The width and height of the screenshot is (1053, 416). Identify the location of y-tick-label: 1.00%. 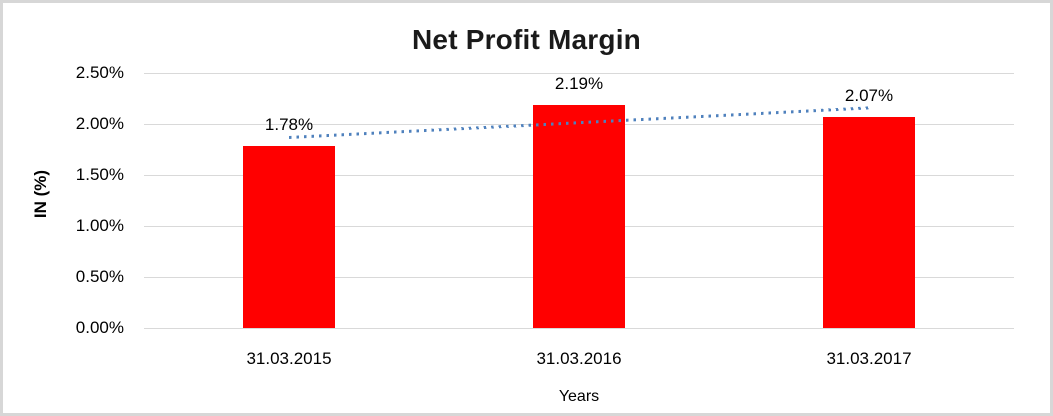
(99, 225).